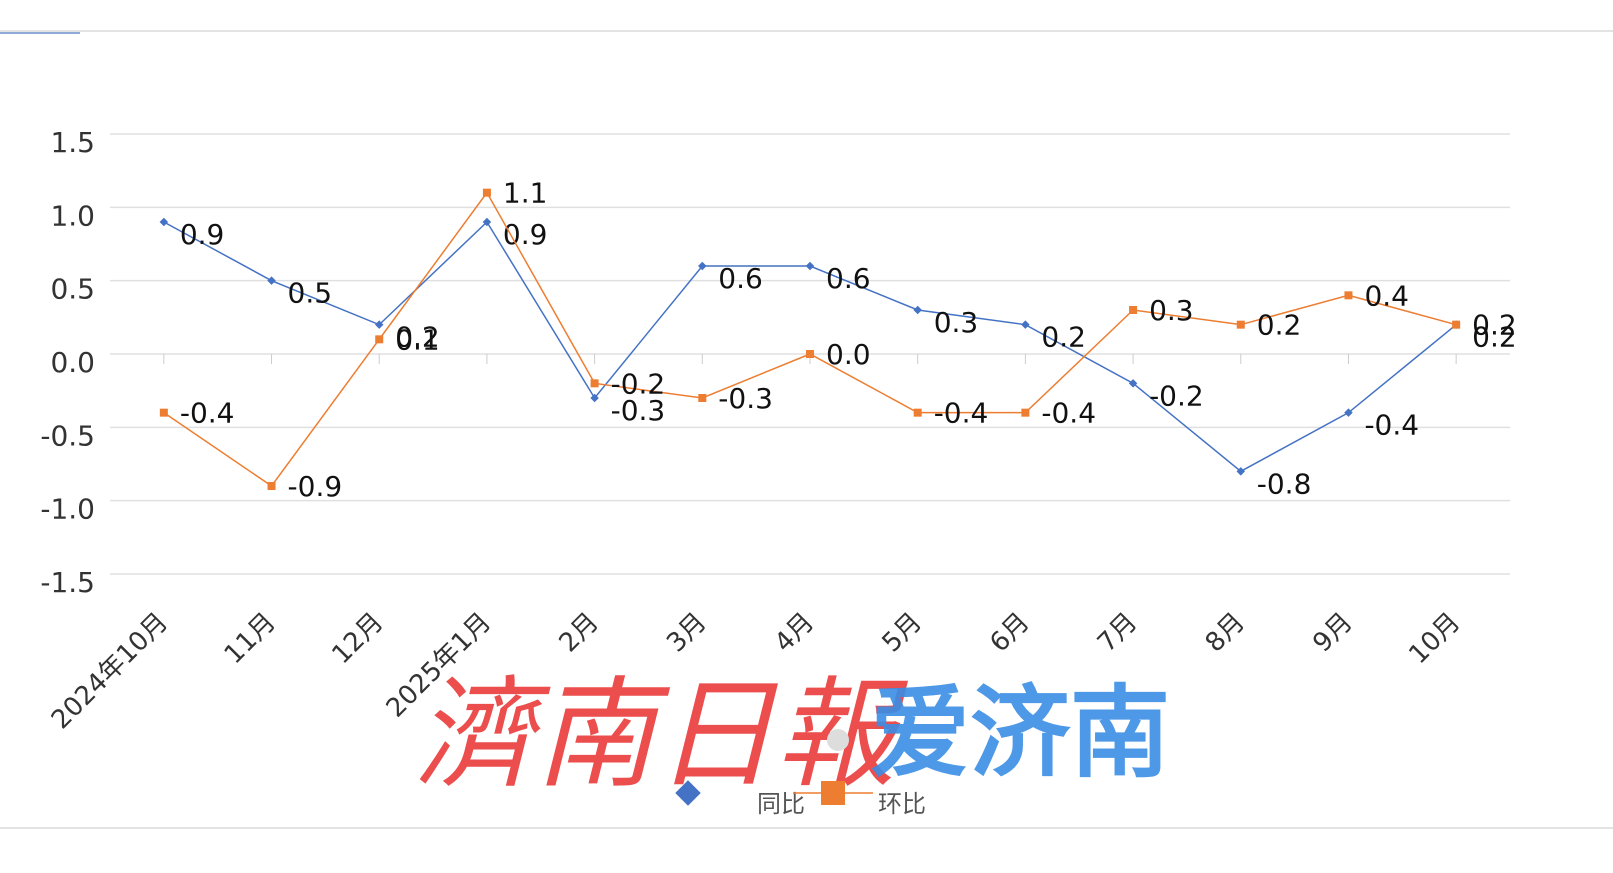 This screenshot has width=1613, height=873. Describe the element at coordinates (72, 142) in the screenshot. I see `y-tick-label: 1.5` at that location.